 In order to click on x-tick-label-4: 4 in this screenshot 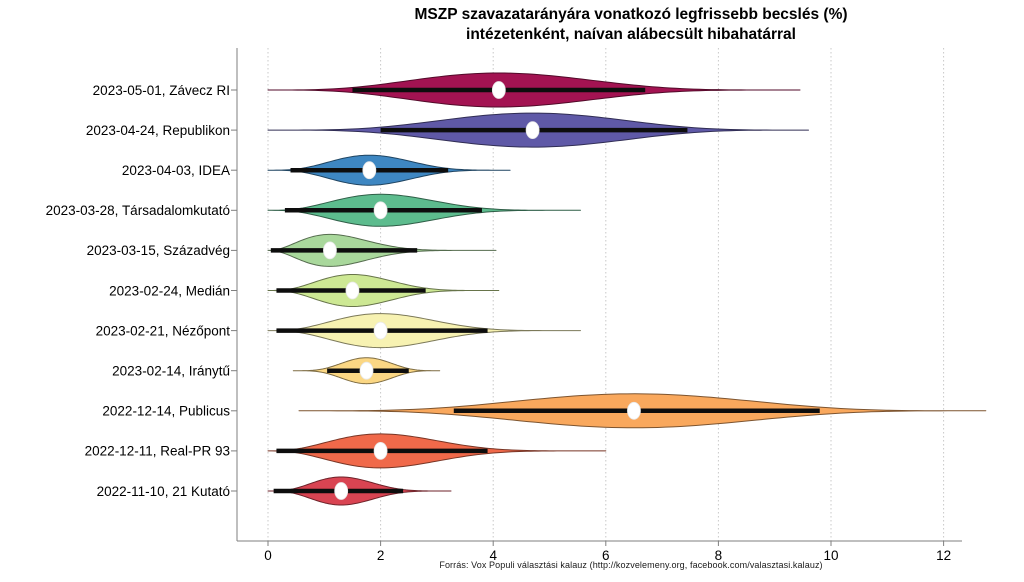, I will do `click(493, 555)`.